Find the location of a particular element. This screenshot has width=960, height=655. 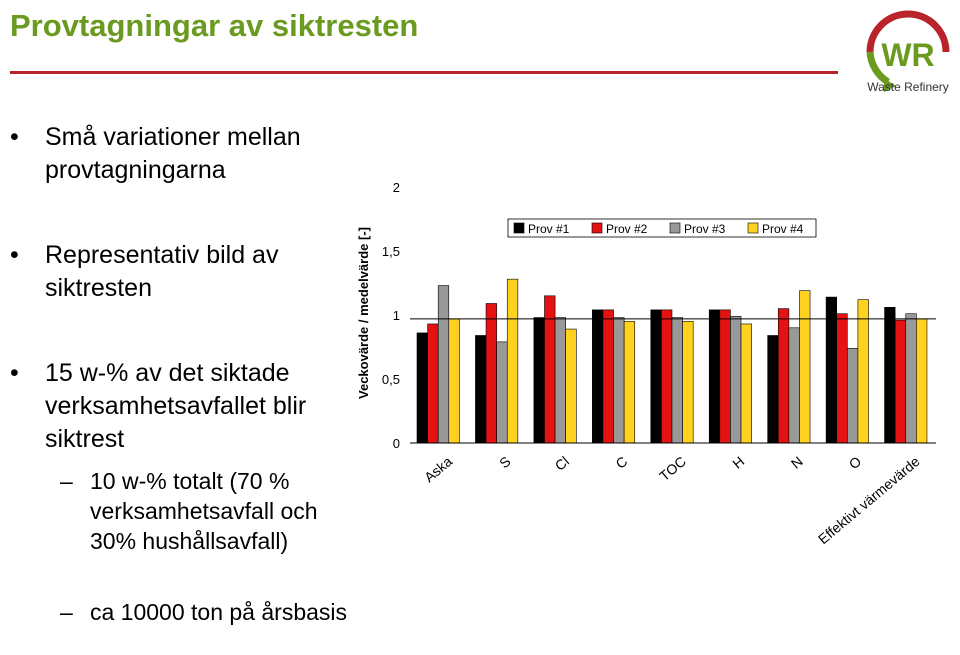

x-tick-label: Cl is located at coordinates (562, 463).